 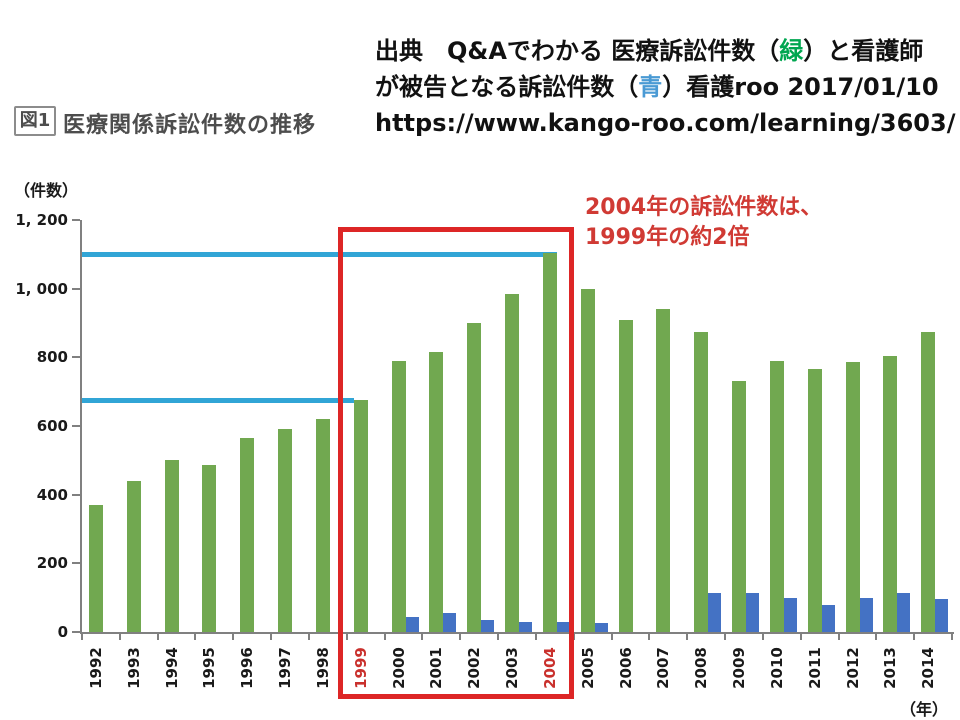 What do you see at coordinates (715, 612) in the screenshot?
I see `bar-blue-2008` at bounding box center [715, 612].